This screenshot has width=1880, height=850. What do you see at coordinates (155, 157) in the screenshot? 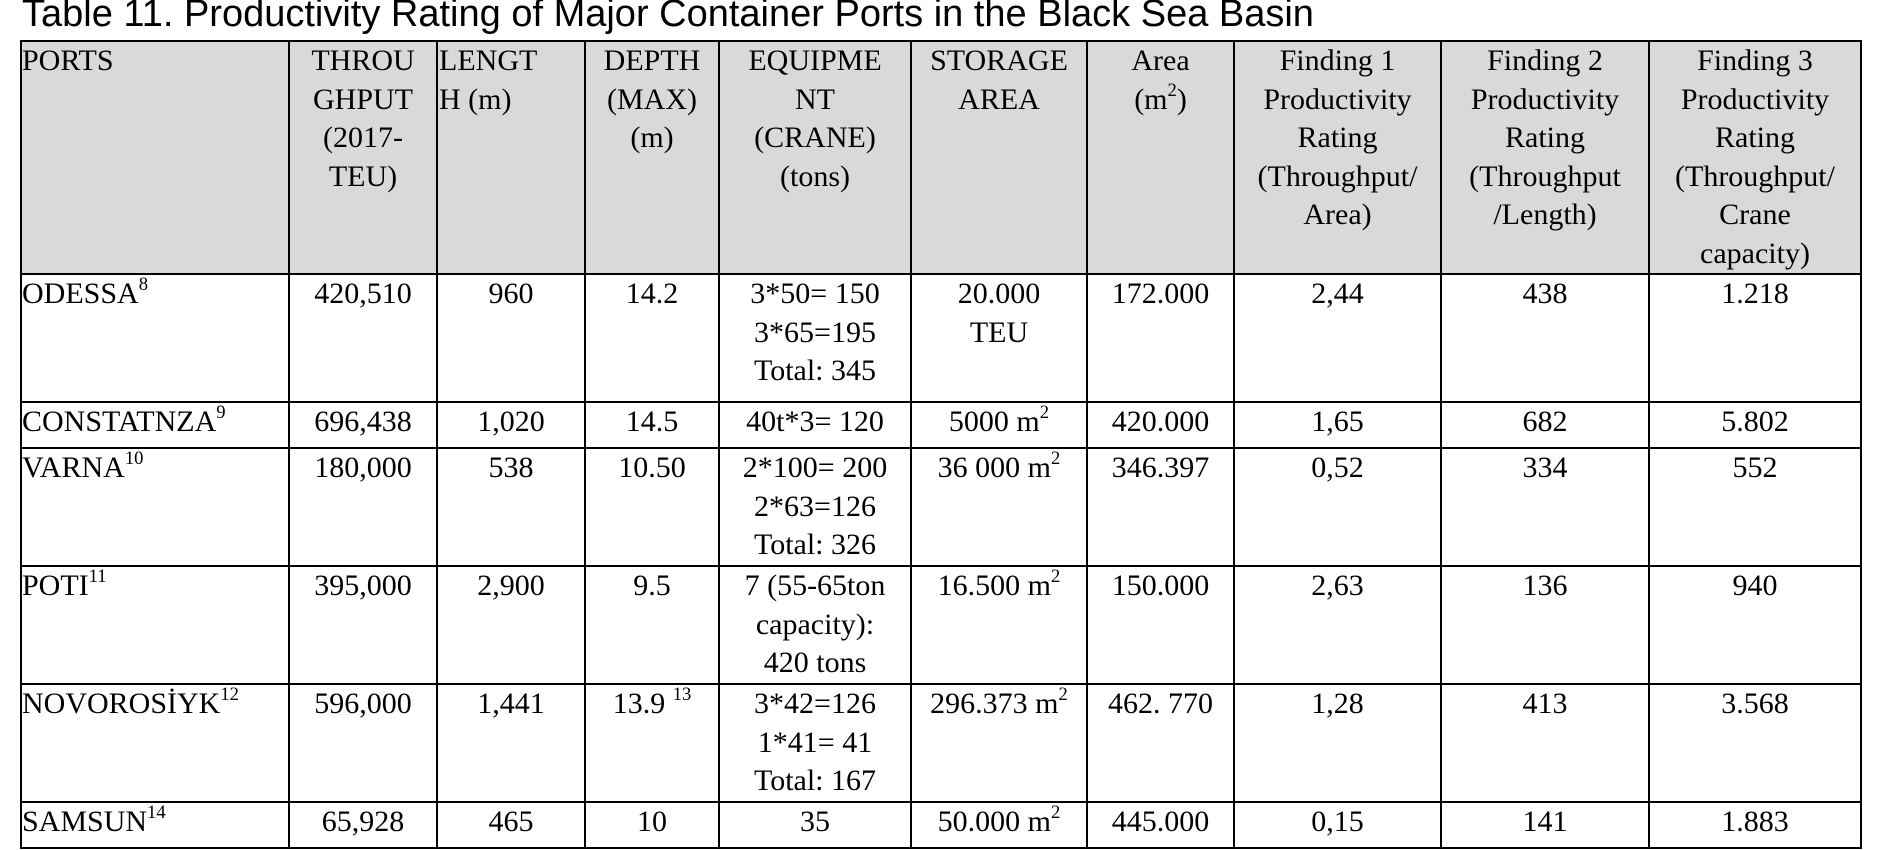
I see `header-ports: PORTS` at bounding box center [155, 157].